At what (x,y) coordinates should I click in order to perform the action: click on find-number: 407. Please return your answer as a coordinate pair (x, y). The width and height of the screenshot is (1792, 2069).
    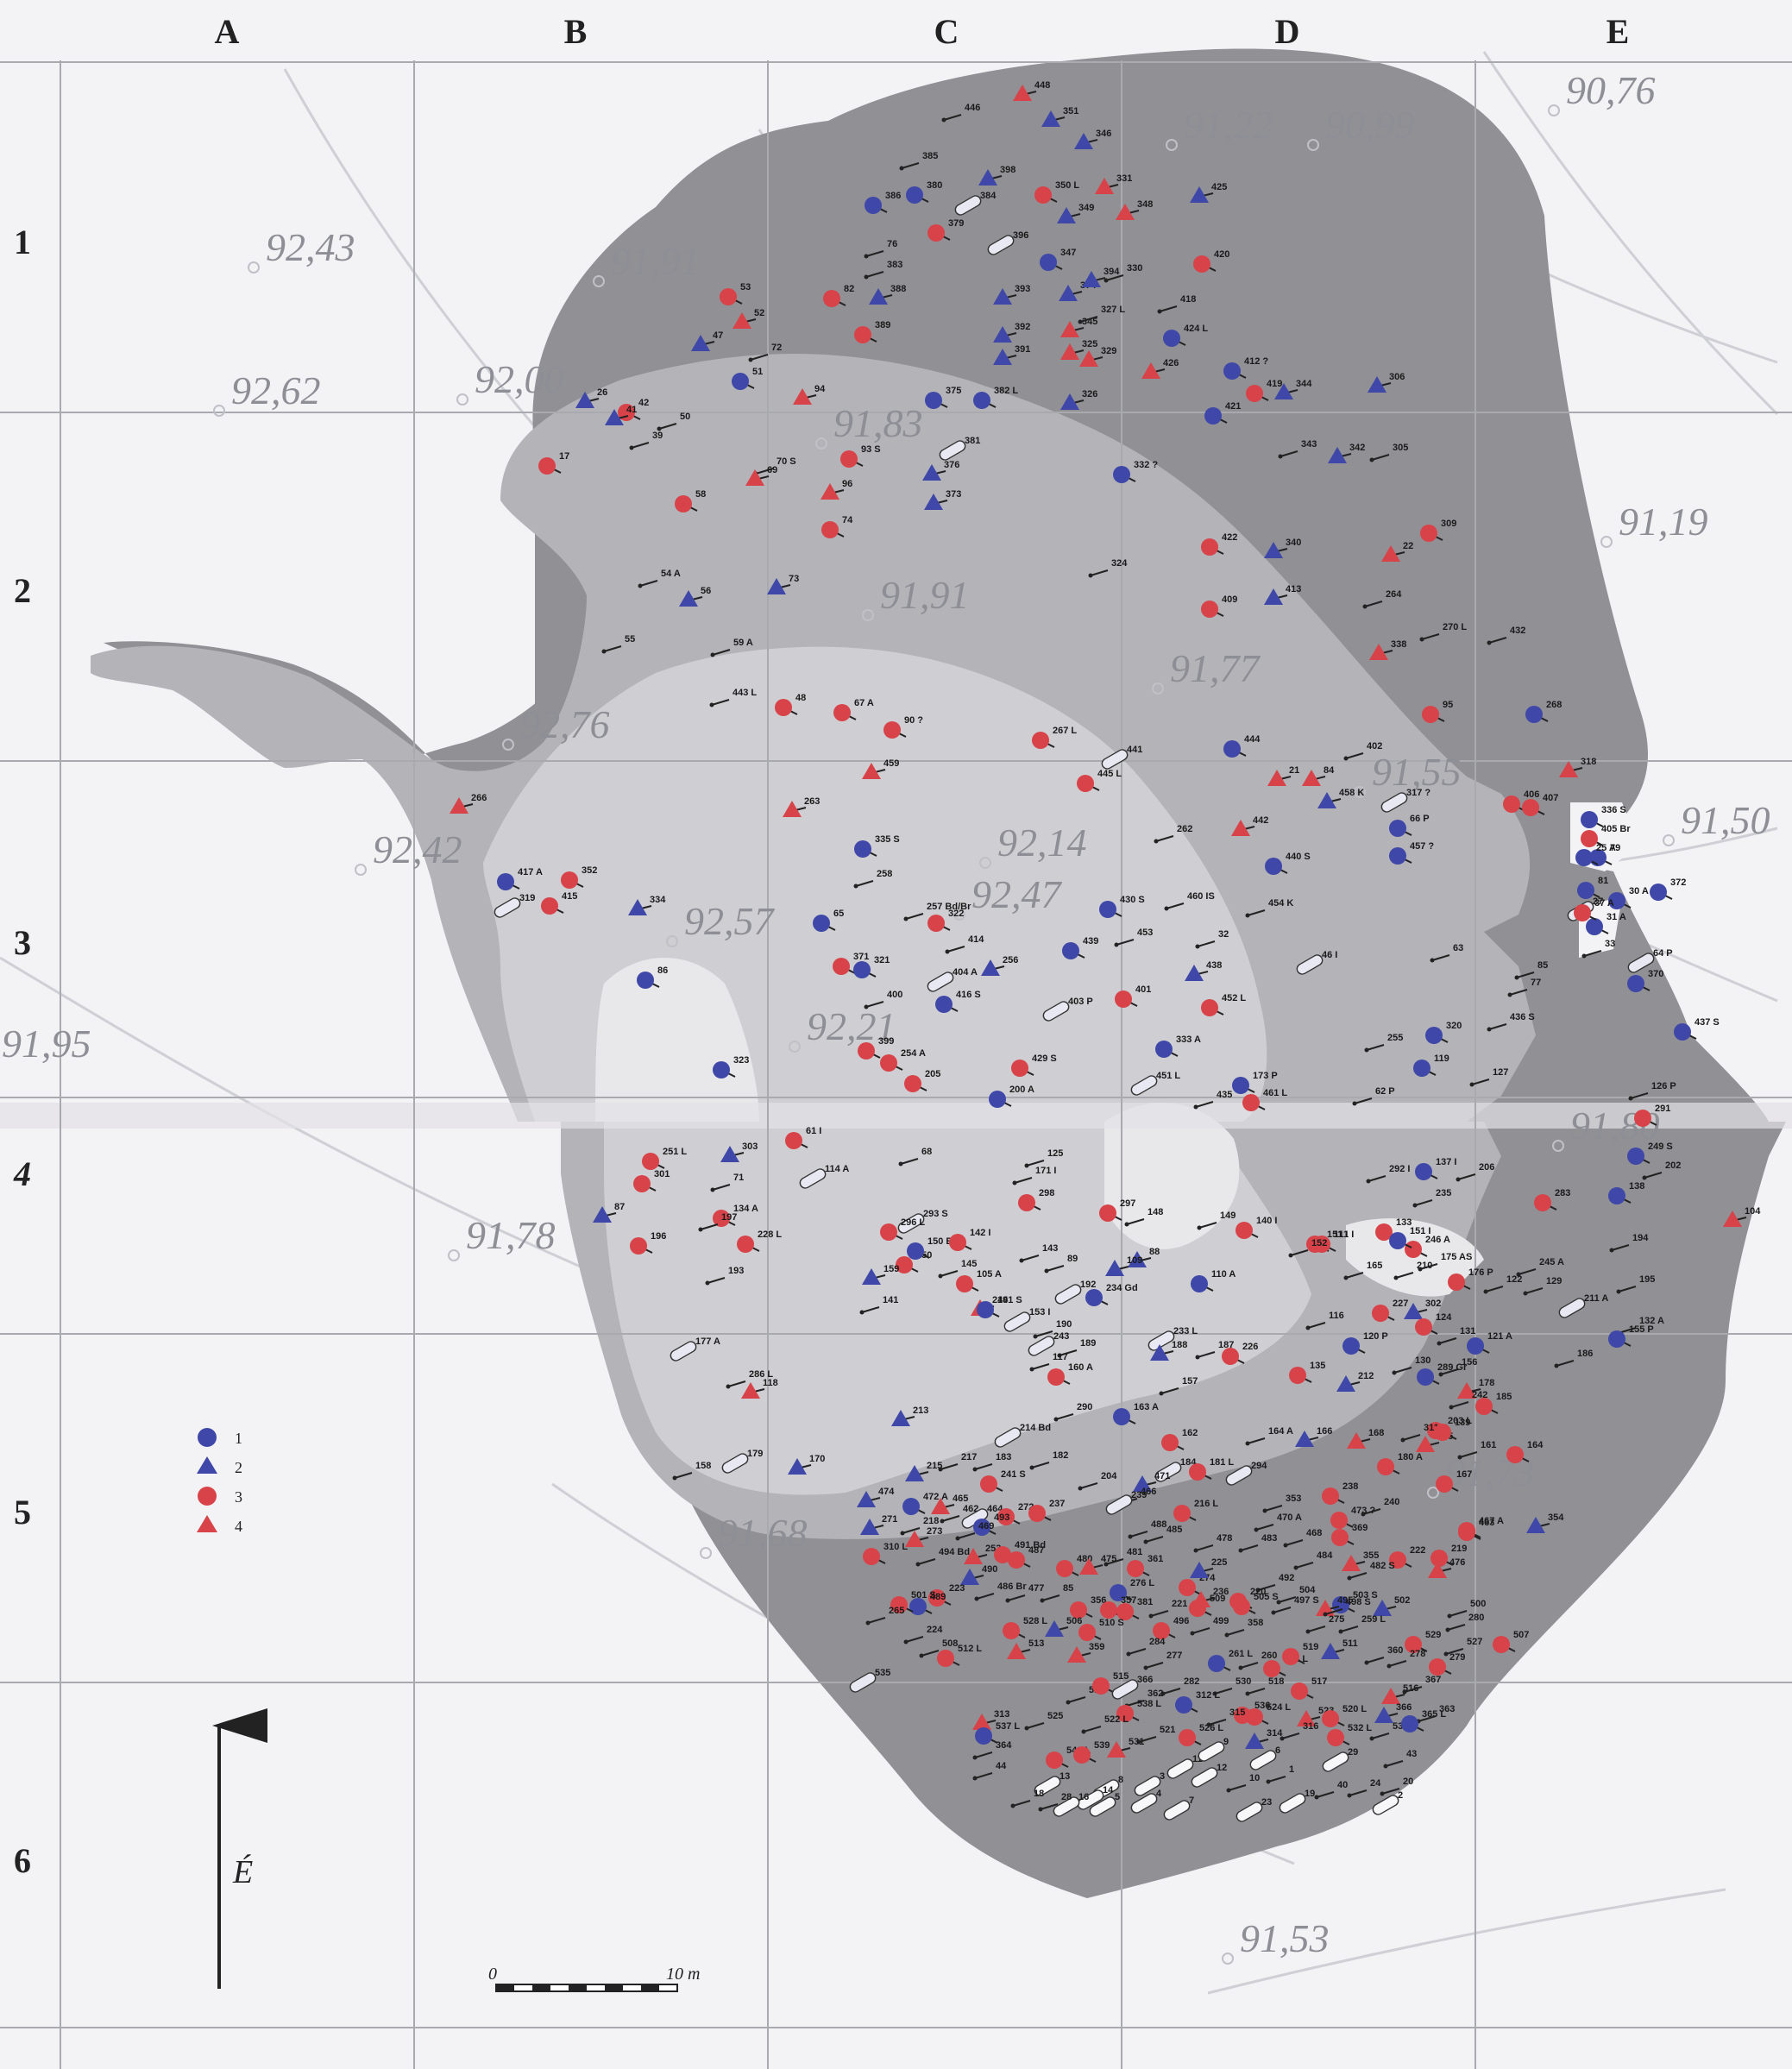
    Looking at the image, I should click on (1550, 798).